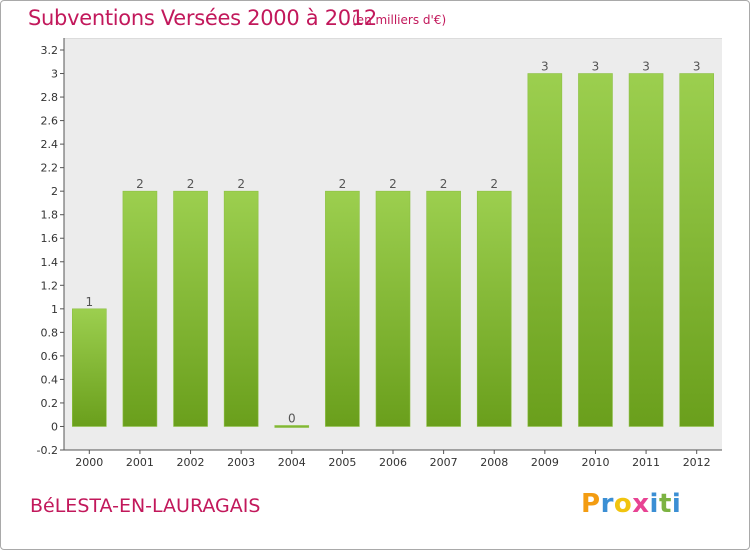  Describe the element at coordinates (607, 504) in the screenshot. I see `logo-letter: r` at that location.